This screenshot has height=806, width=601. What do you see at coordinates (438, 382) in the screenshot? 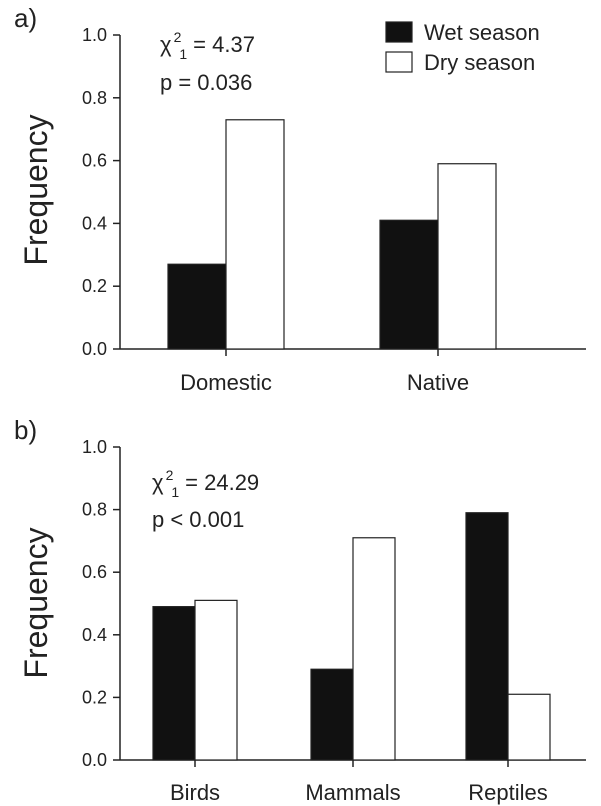
I see `category-label-native: Native` at bounding box center [438, 382].